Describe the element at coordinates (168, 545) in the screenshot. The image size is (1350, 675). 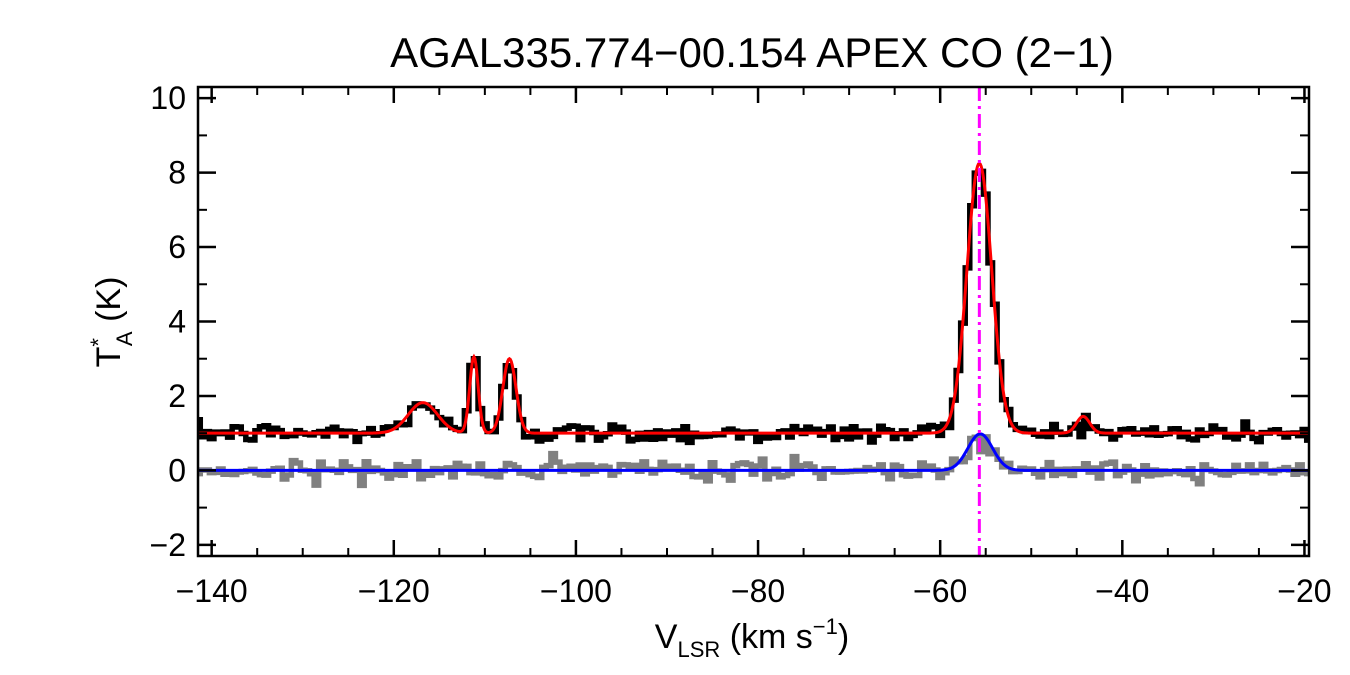
I see `y-tick-label: −2` at that location.